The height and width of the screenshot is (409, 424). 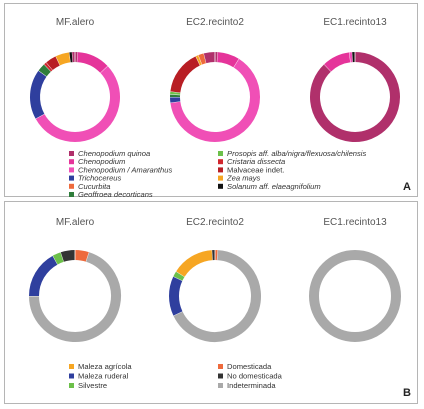 I want to click on legend-label-cristaria-dissecta: Cristaria dissecta, so click(x=256, y=161).